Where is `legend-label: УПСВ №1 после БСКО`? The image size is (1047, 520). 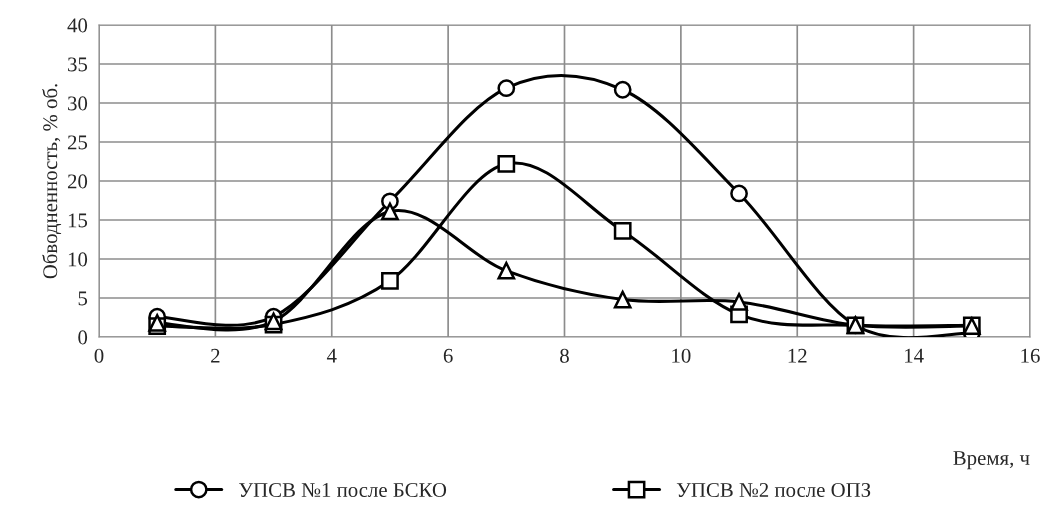 legend-label: УПСВ №1 после БСКО is located at coordinates (343, 490).